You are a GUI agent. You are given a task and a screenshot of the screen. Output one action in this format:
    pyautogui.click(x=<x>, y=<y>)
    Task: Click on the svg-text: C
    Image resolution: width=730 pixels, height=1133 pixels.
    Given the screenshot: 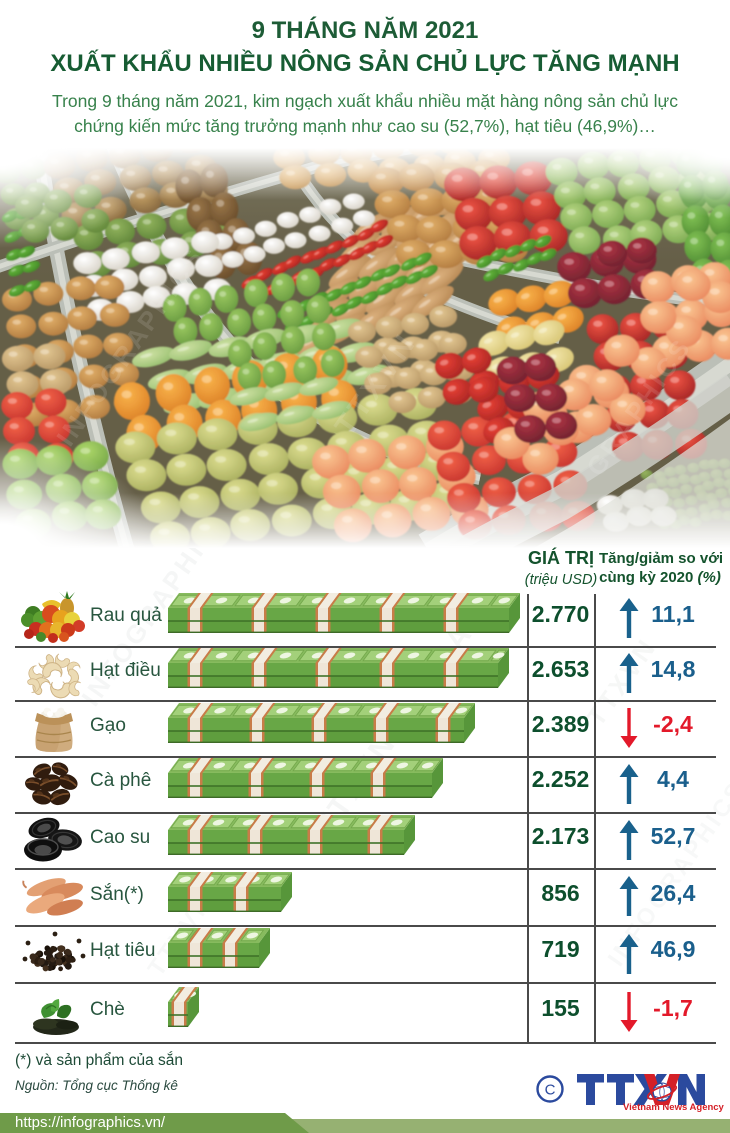 What is the action you would take?
    pyautogui.click(x=550, y=1090)
    